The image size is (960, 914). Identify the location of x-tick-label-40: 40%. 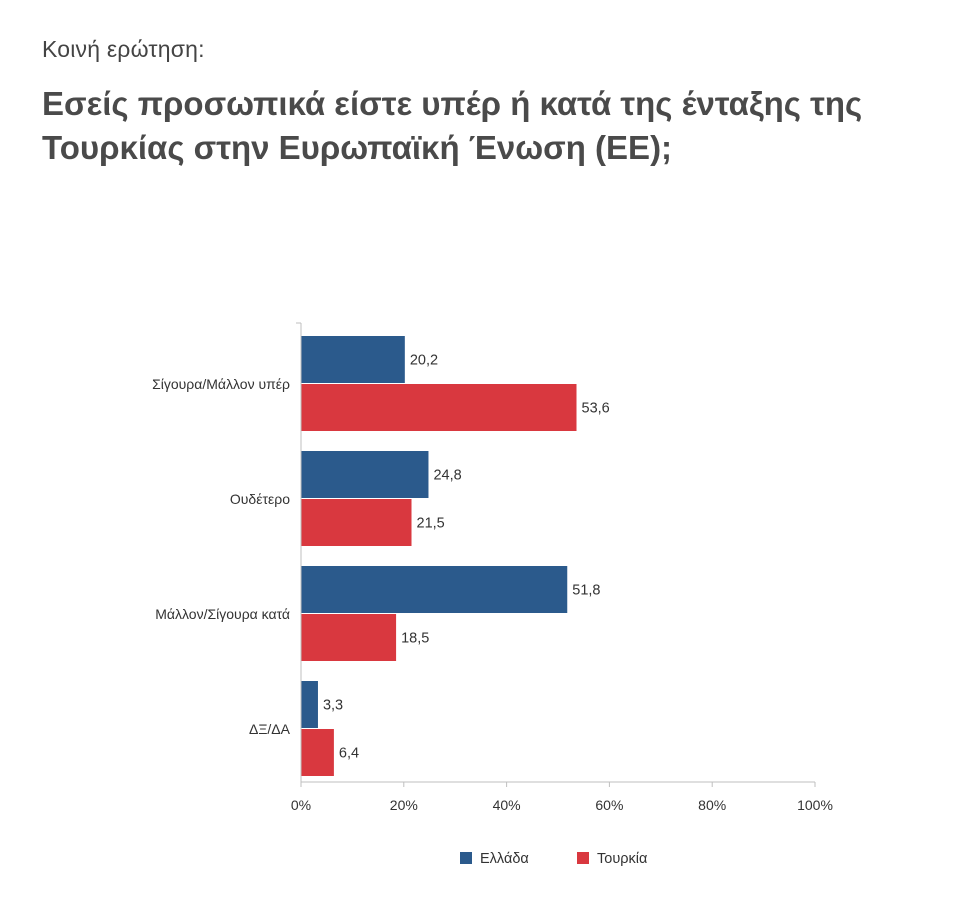
(507, 805).